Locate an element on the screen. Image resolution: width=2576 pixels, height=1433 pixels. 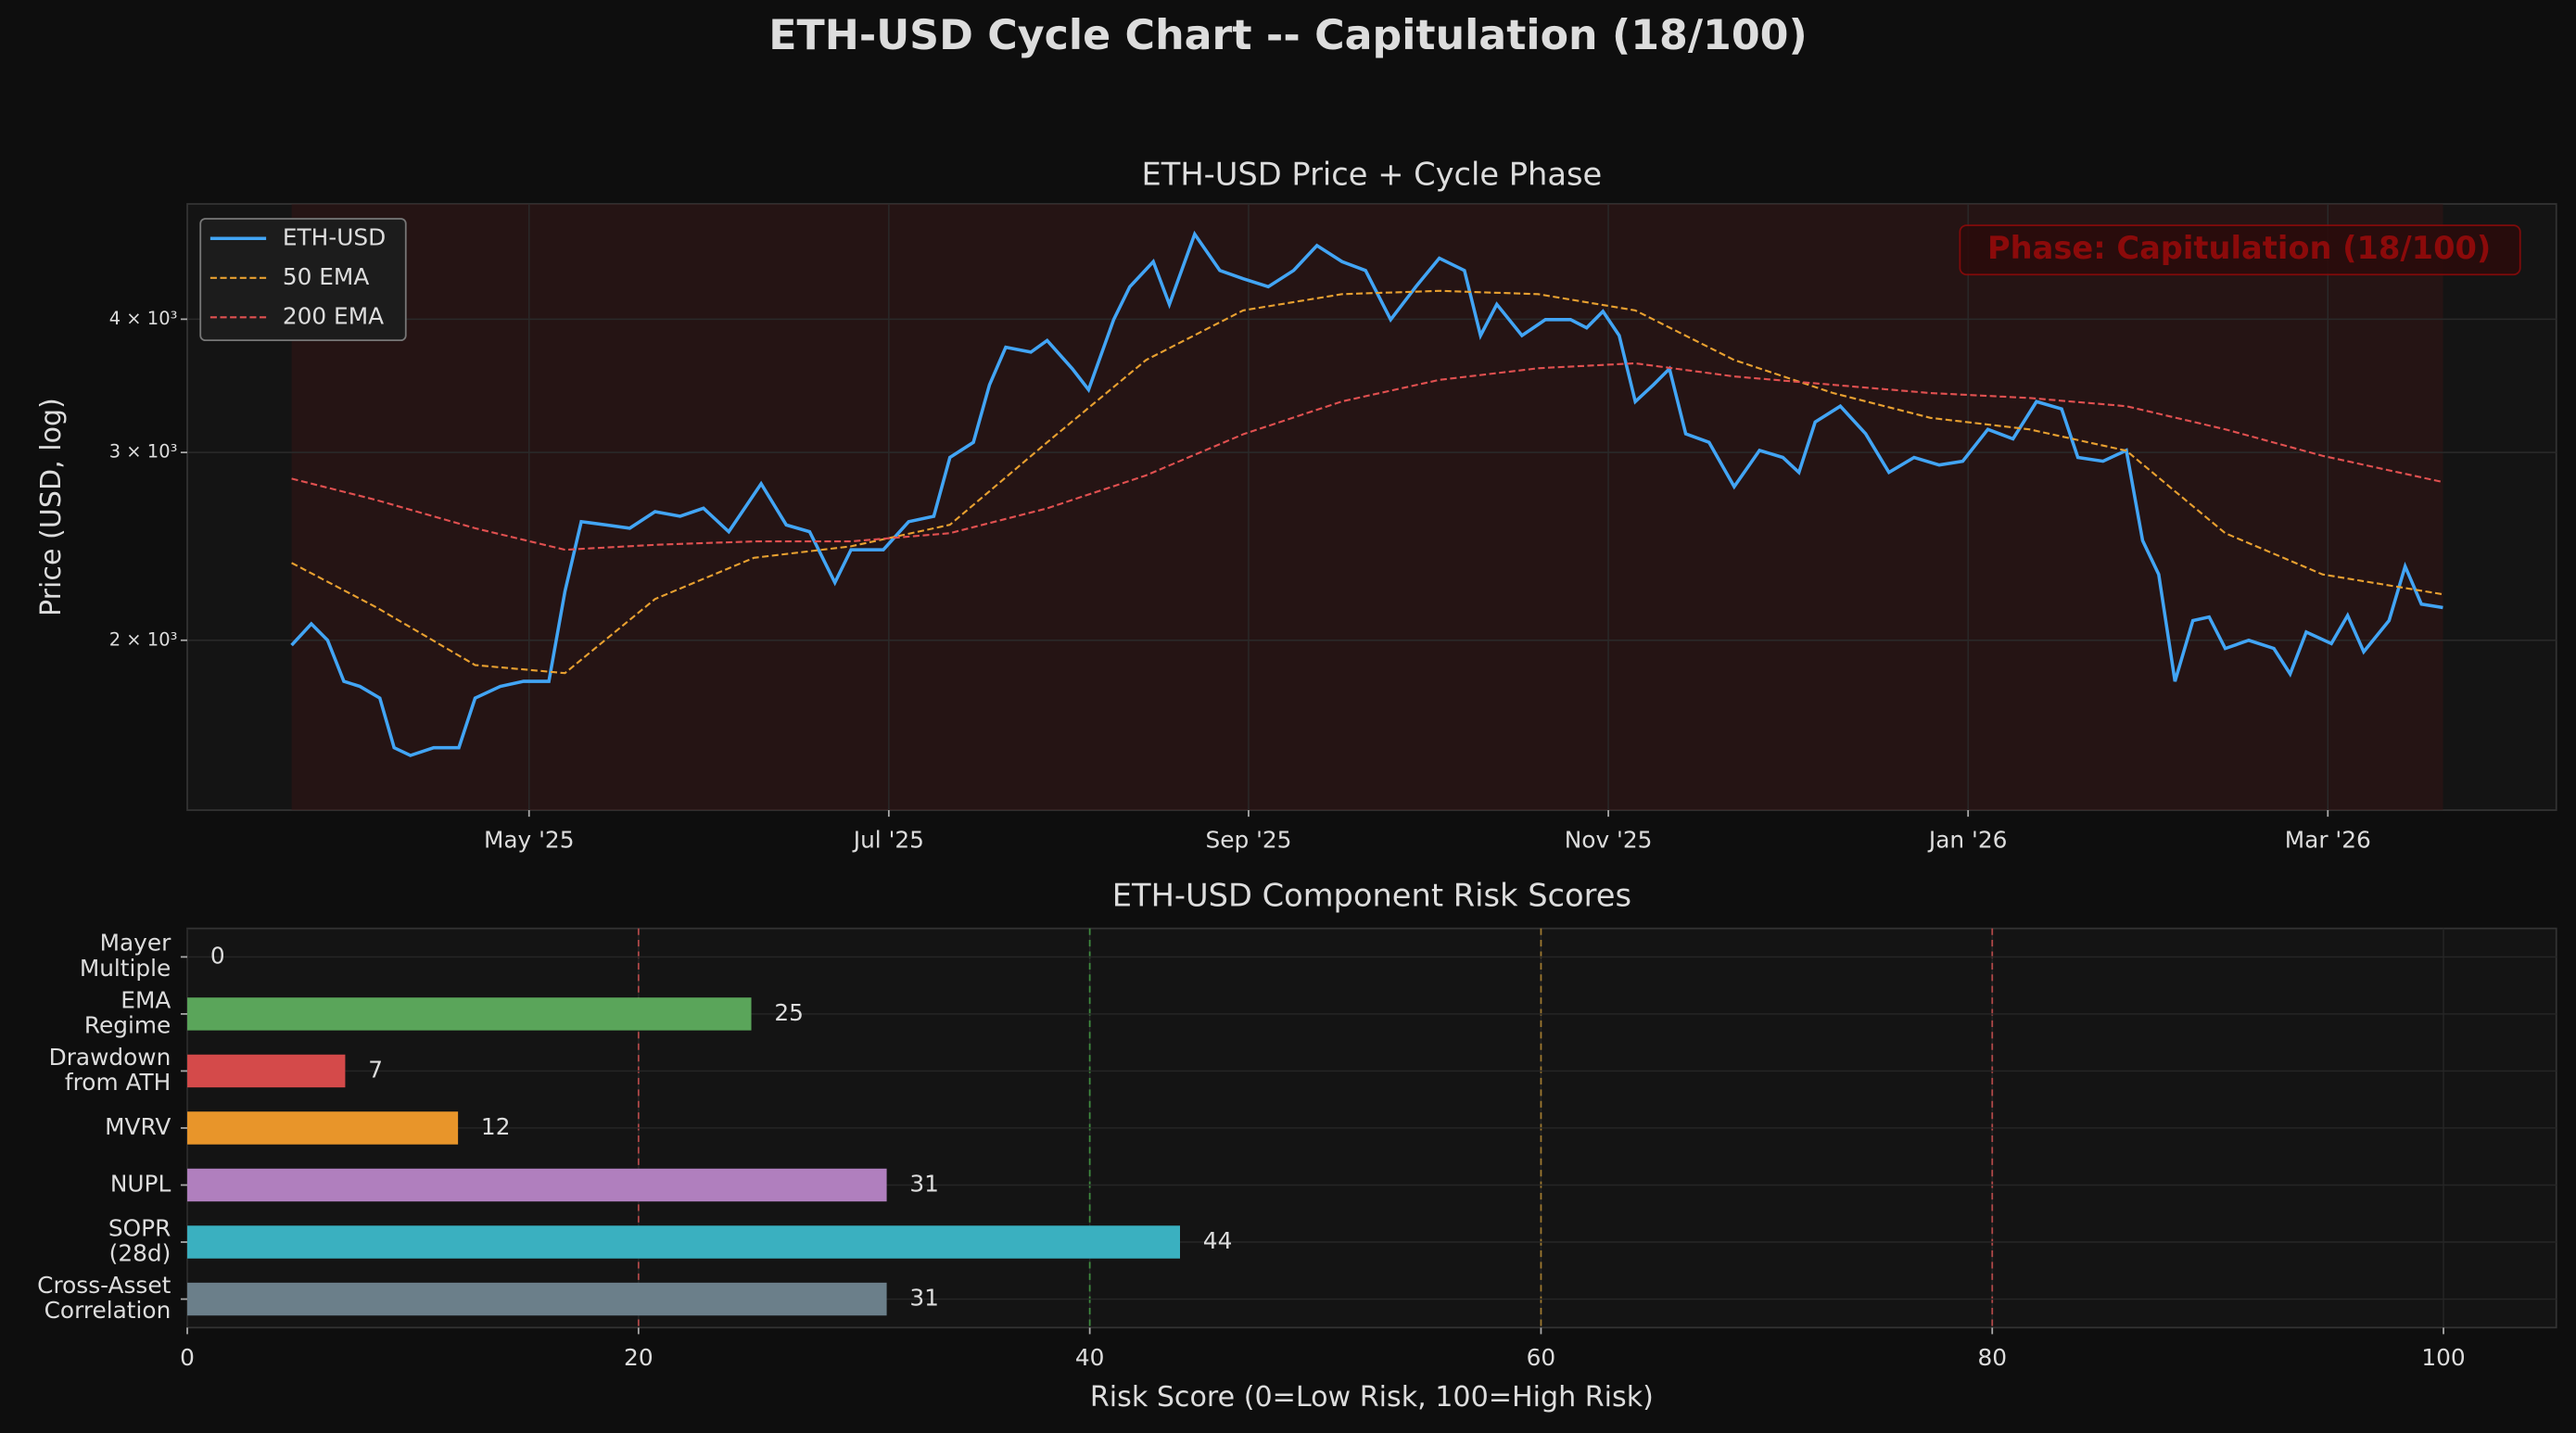
y-tick-label: NUPL is located at coordinates (140, 1184).